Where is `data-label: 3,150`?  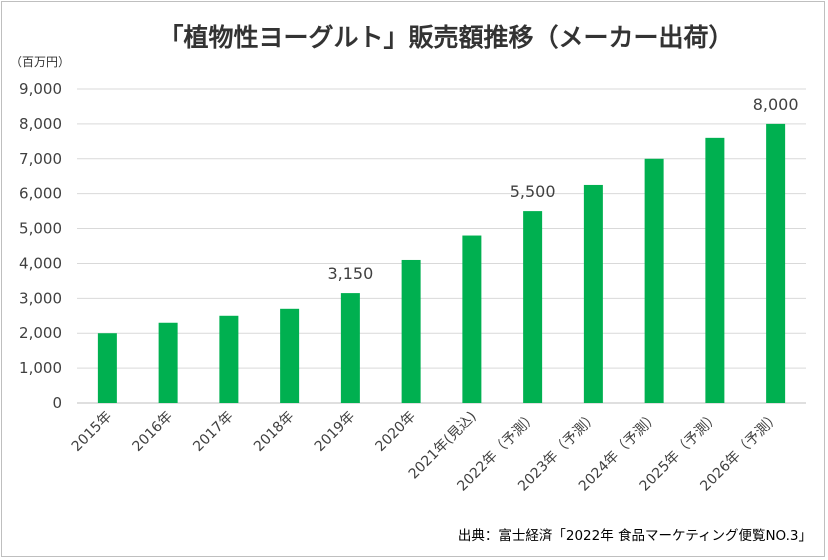
data-label: 3,150 is located at coordinates (350, 273).